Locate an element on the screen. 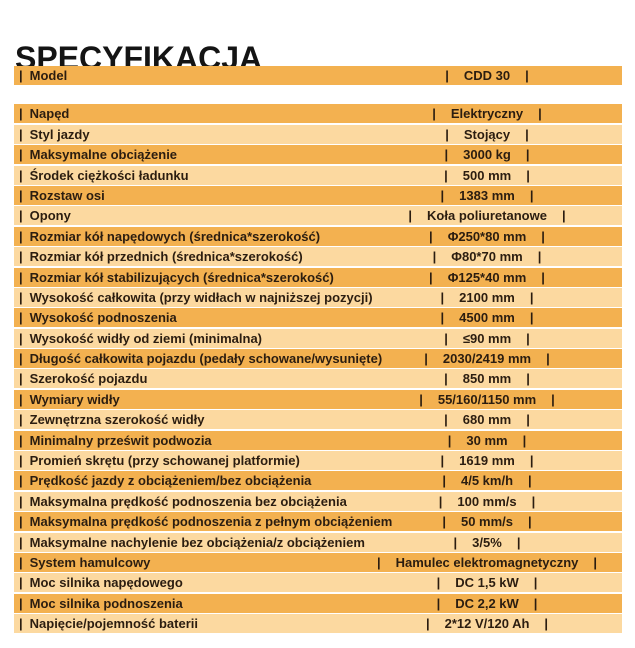 The image size is (635, 648). spec-row-value-group: | 680 mm | is located at coordinates (487, 419).